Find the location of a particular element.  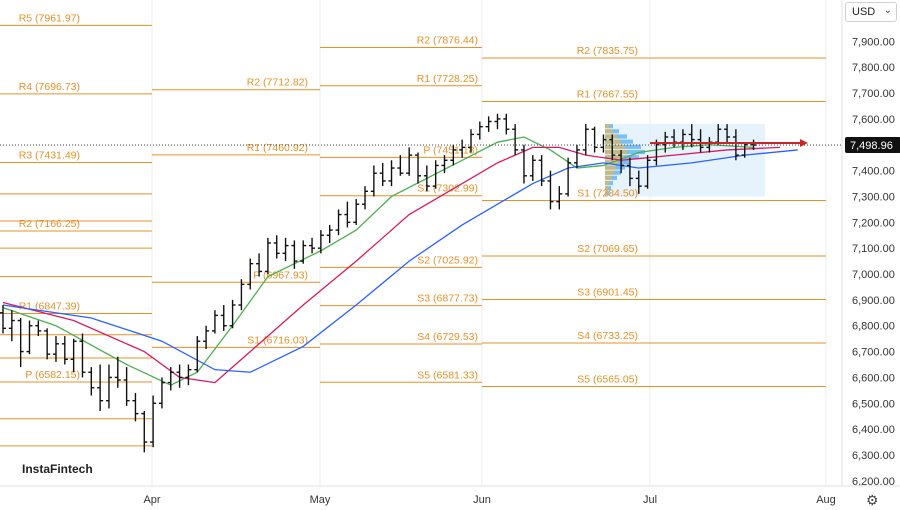

pivot-label: S3 (6901.45) is located at coordinates (607, 292).